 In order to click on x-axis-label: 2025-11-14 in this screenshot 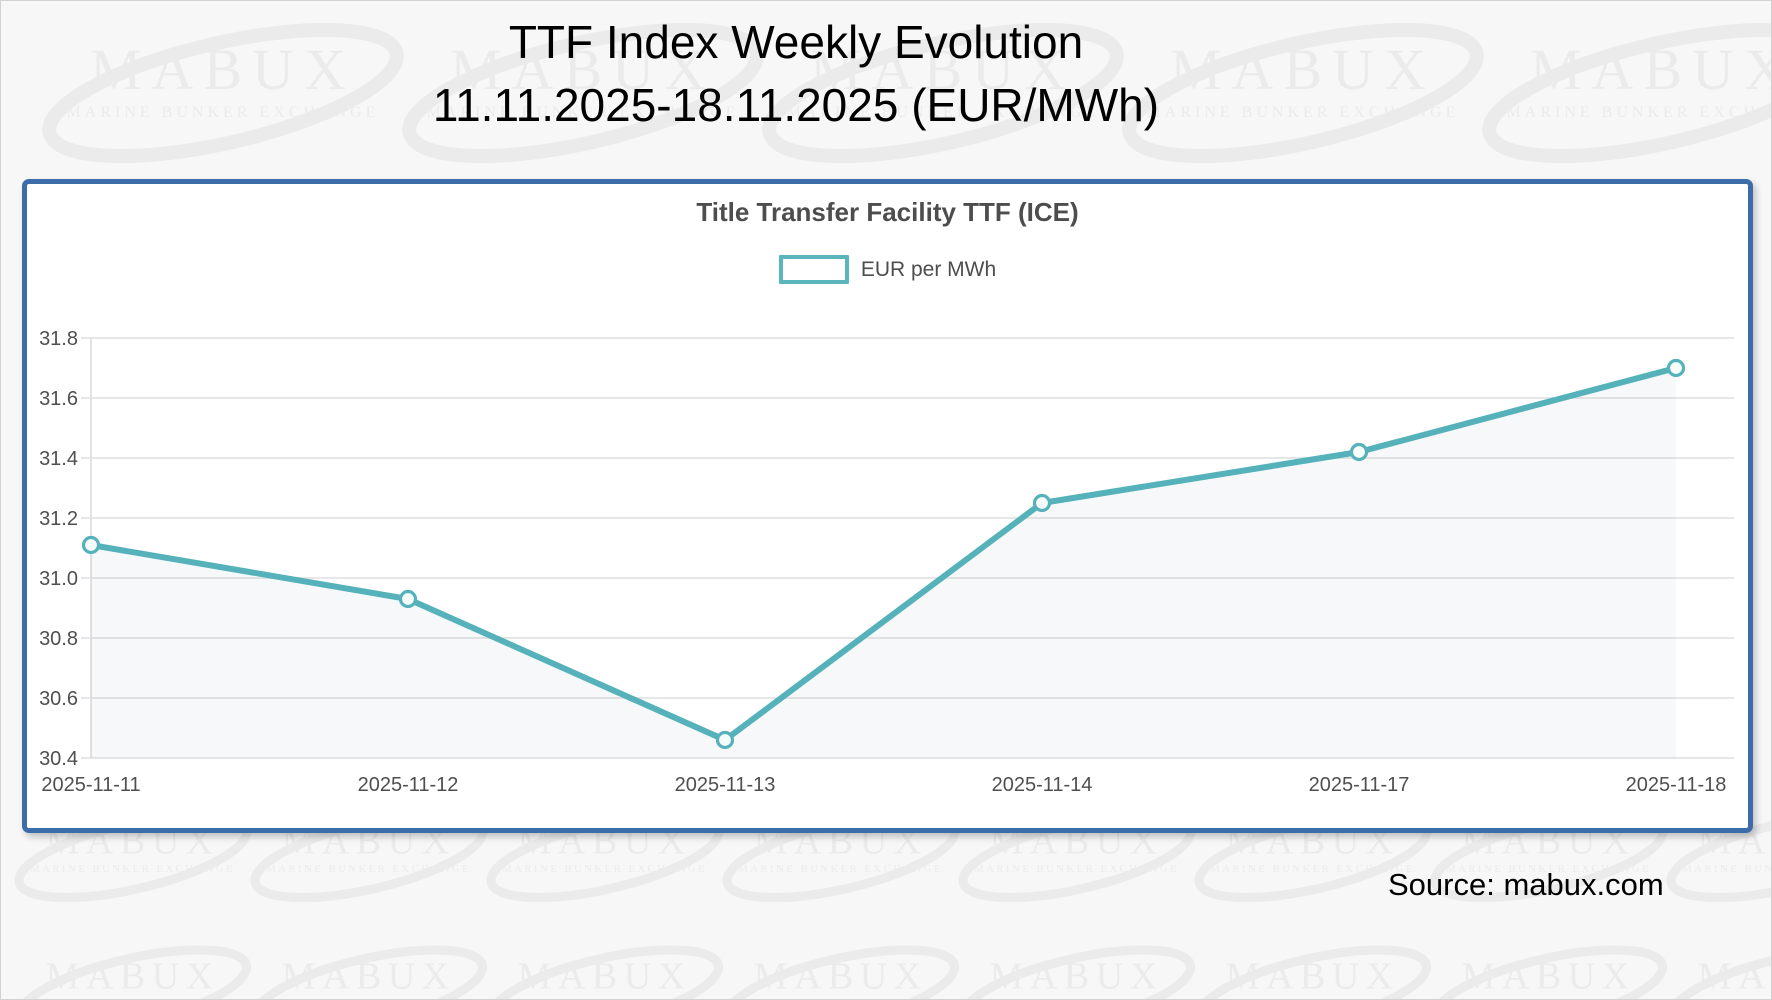, I will do `click(1042, 785)`.